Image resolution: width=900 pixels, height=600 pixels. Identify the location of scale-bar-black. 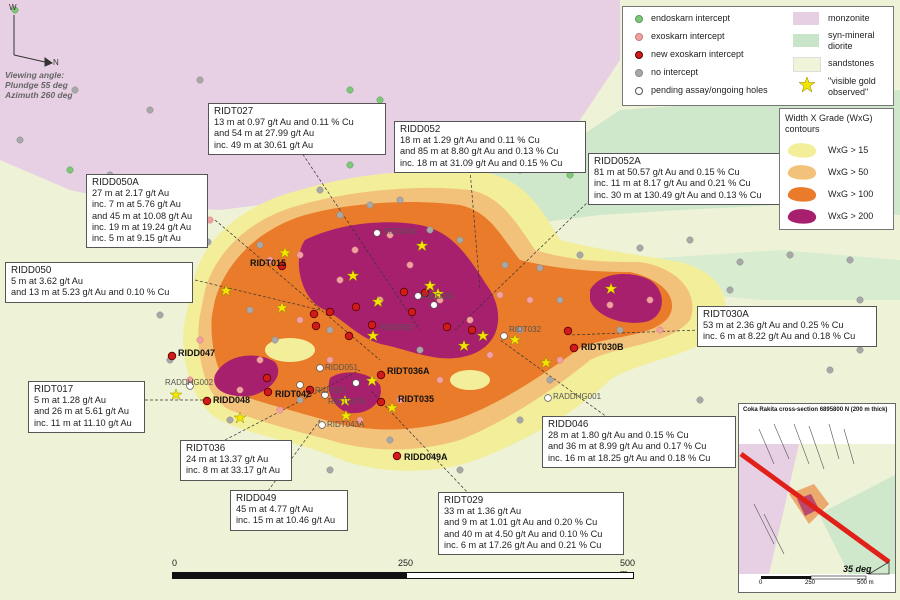
(290, 575).